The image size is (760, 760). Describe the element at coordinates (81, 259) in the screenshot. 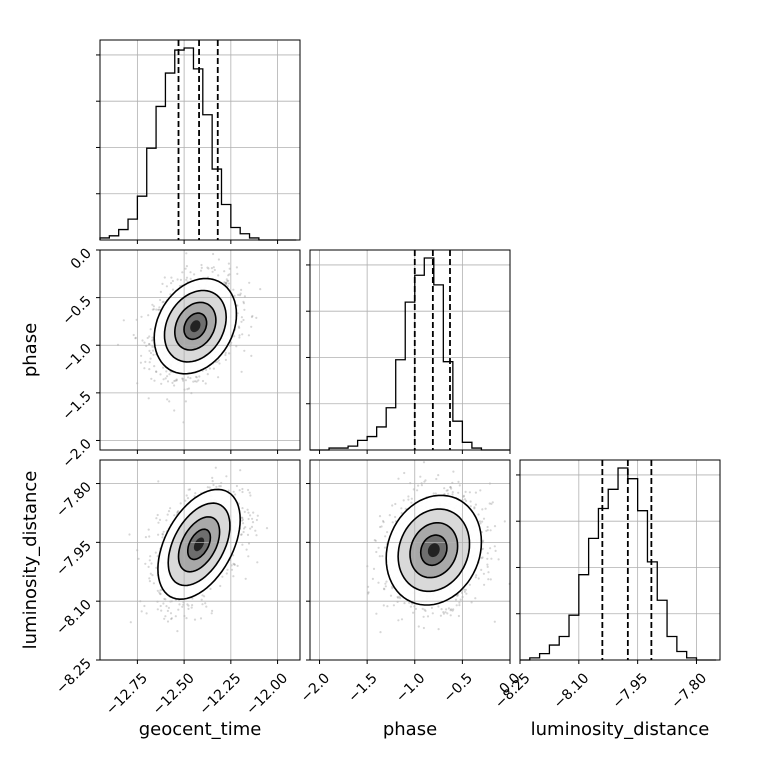

I see `y-tick-label: 0.0` at that location.